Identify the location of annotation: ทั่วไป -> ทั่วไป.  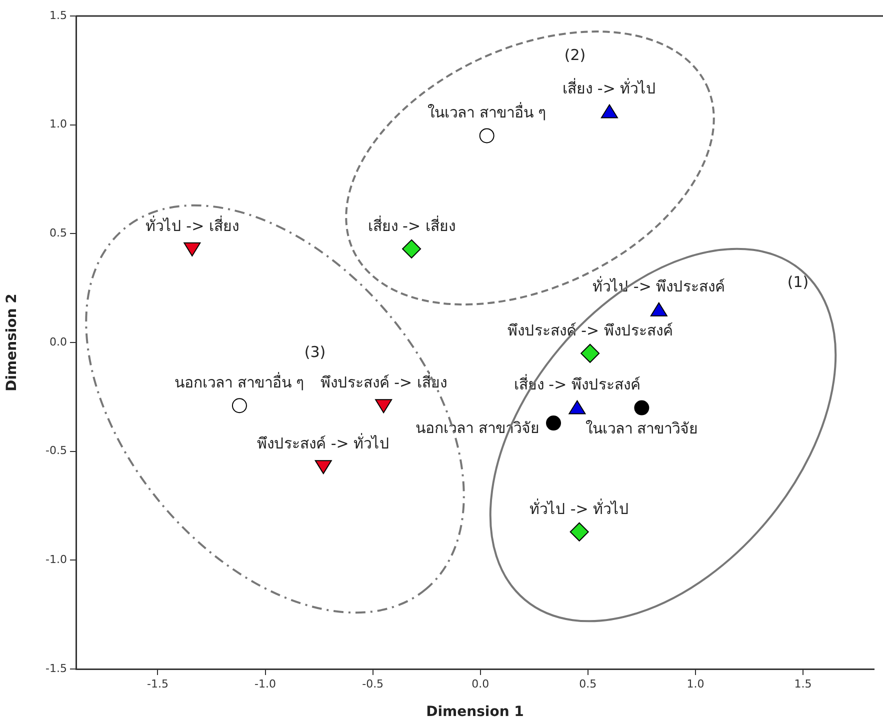
(580, 508).